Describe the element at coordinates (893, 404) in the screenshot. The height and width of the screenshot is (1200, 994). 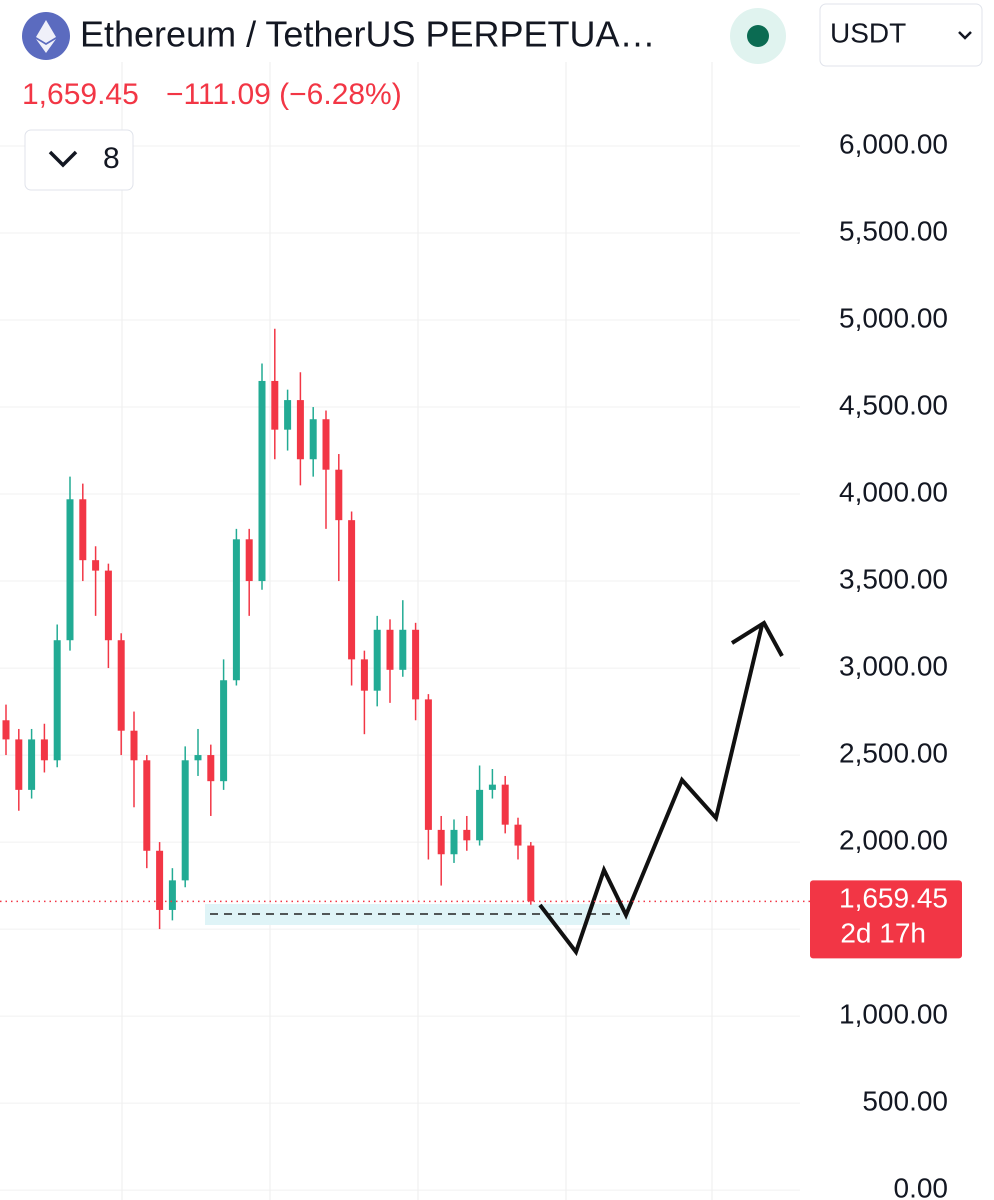
I see `y-tick-label: 4,500.00` at that location.